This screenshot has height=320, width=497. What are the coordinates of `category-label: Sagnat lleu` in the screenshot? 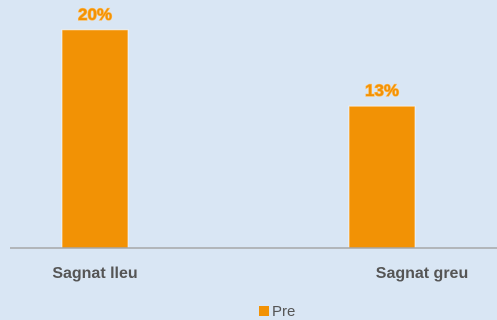 It's located at (94, 273).